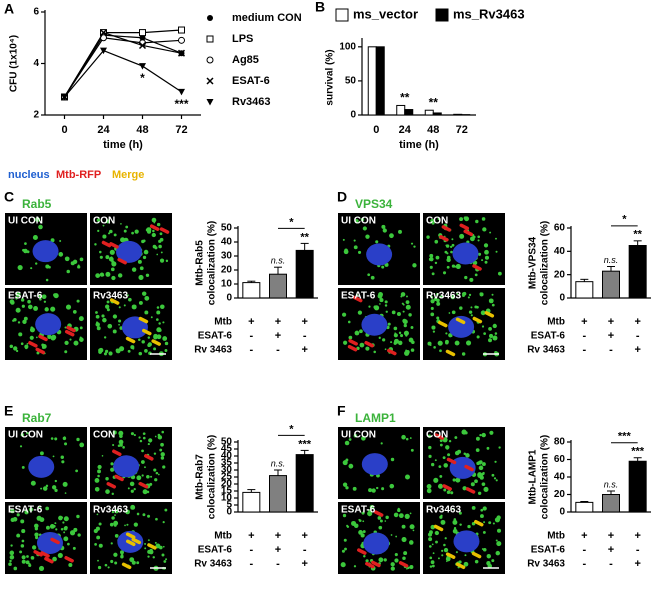 This screenshot has width=656, height=592. What do you see at coordinates (29, 175) in the screenshot?
I see `legend-nucleus: nucleus` at bounding box center [29, 175].